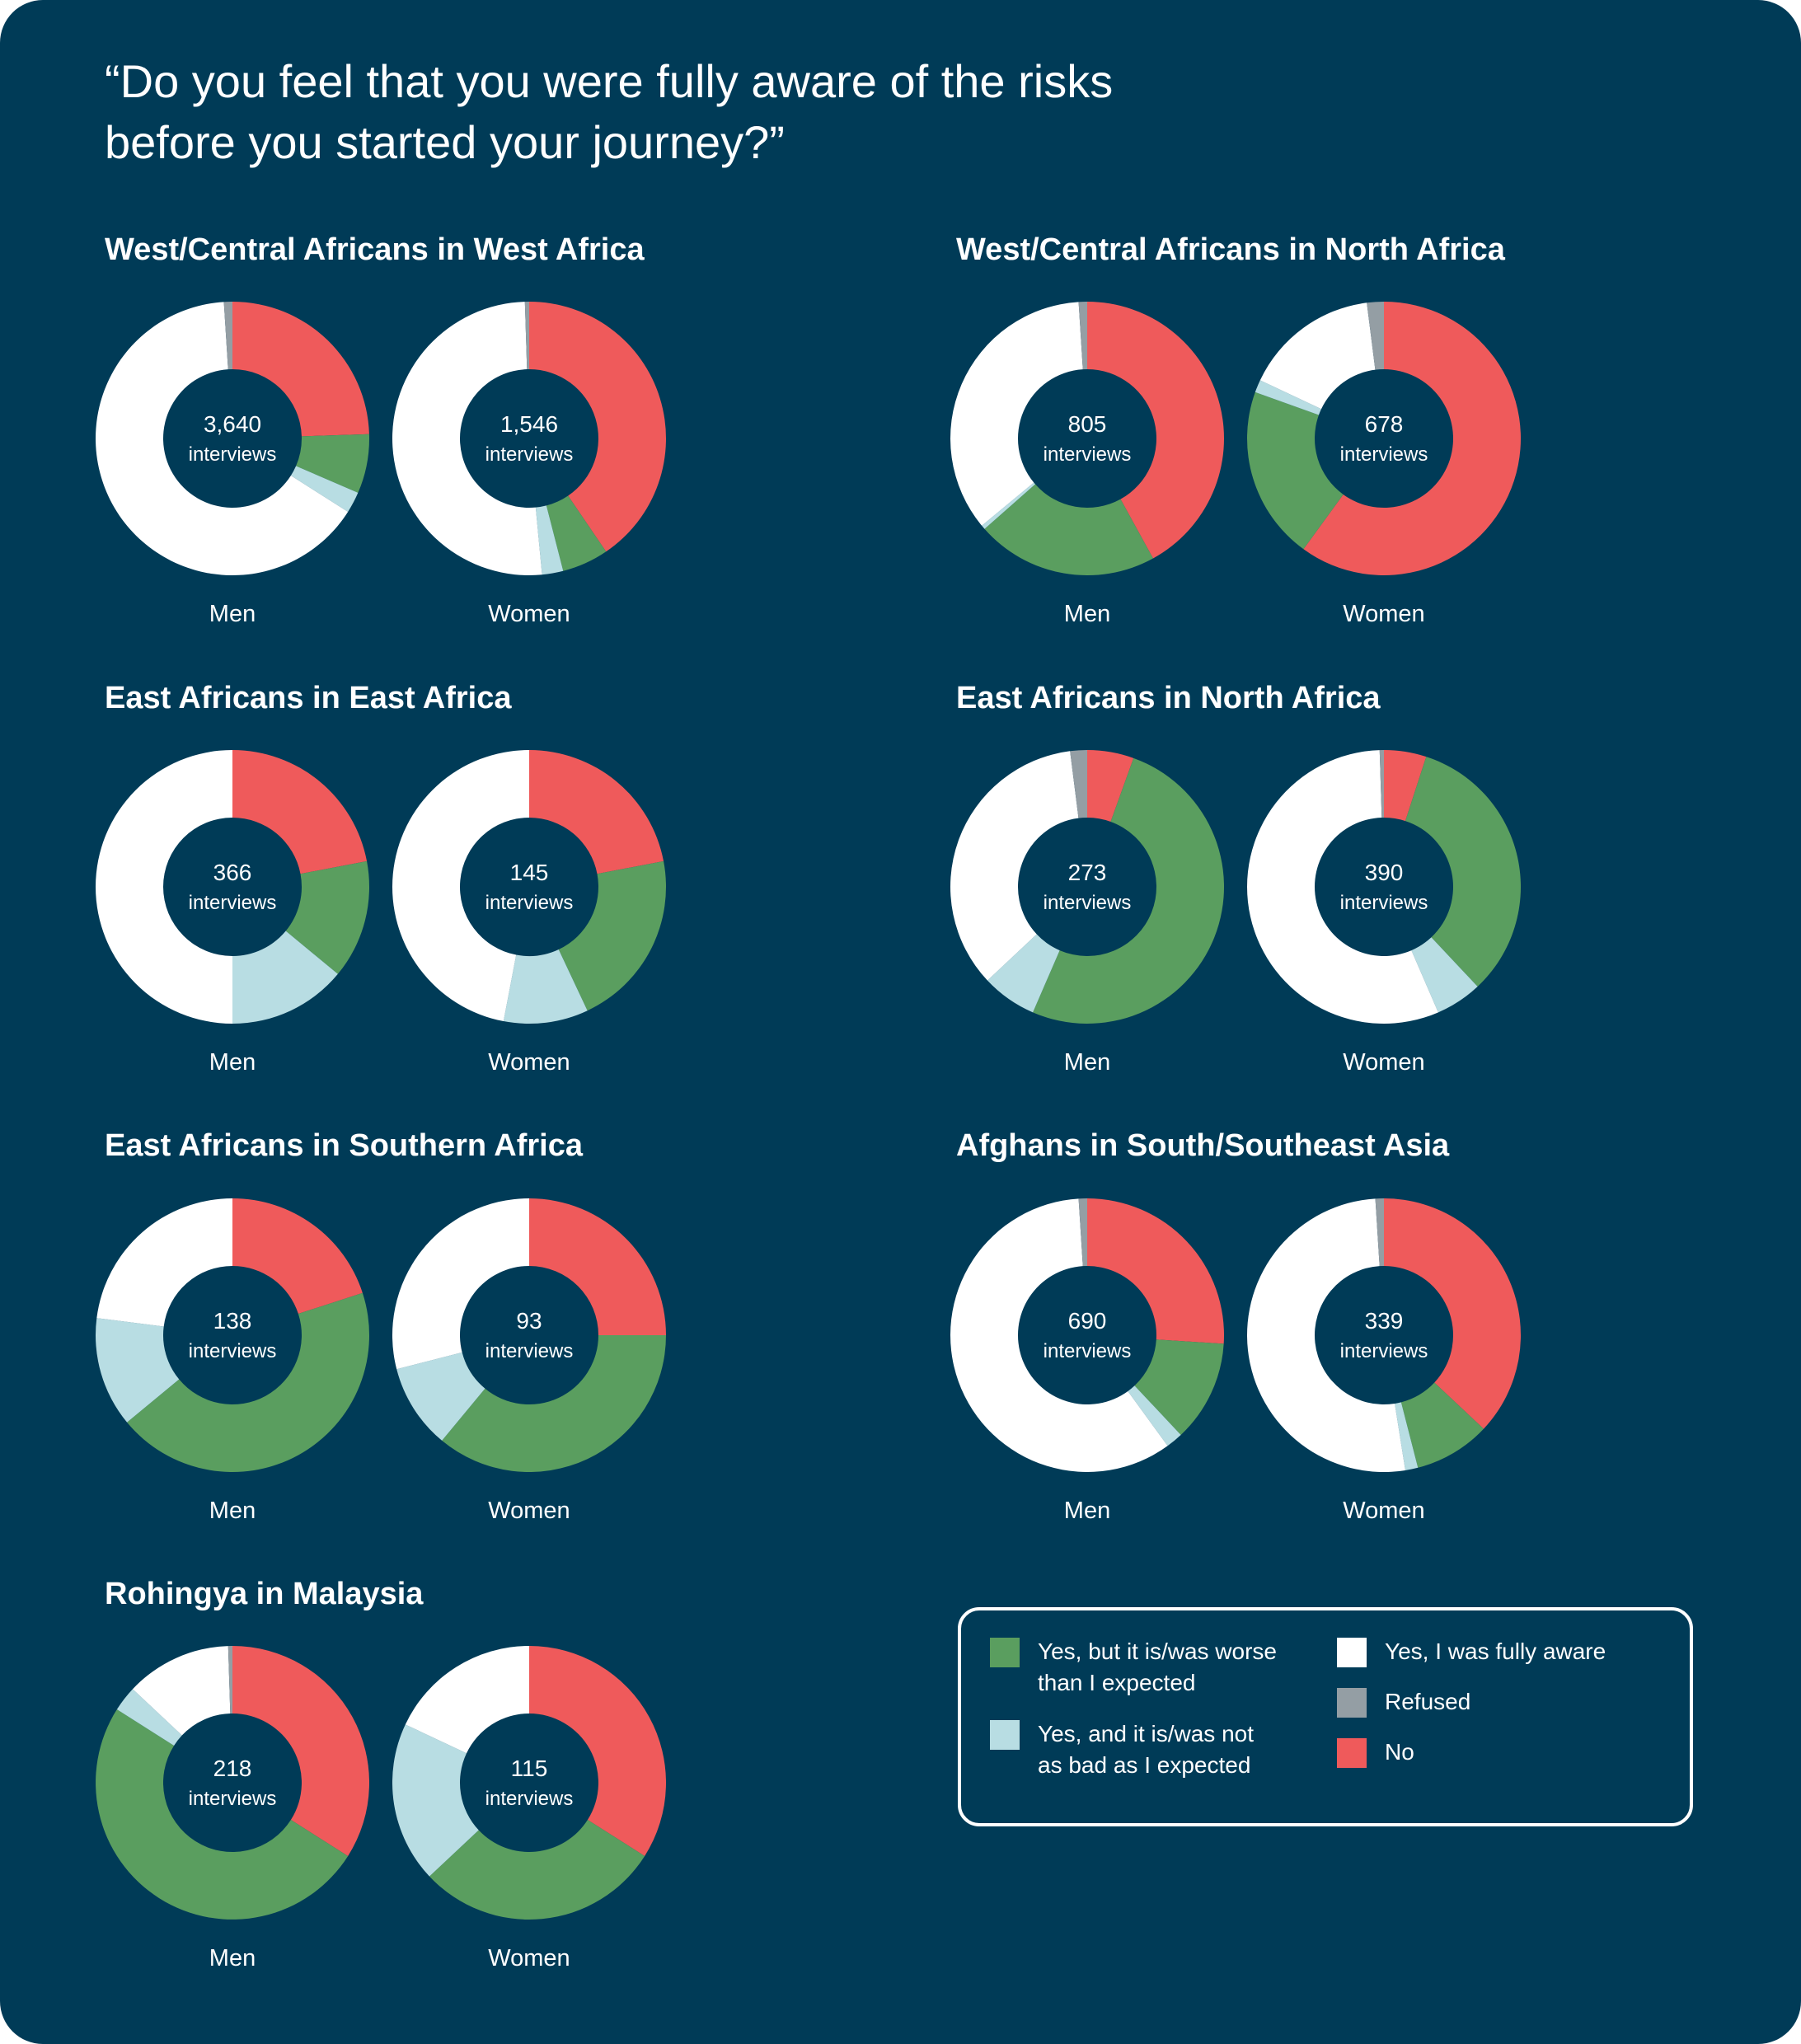 The image size is (1801, 2044). What do you see at coordinates (1087, 424) in the screenshot?
I see `interview-count: 805` at bounding box center [1087, 424].